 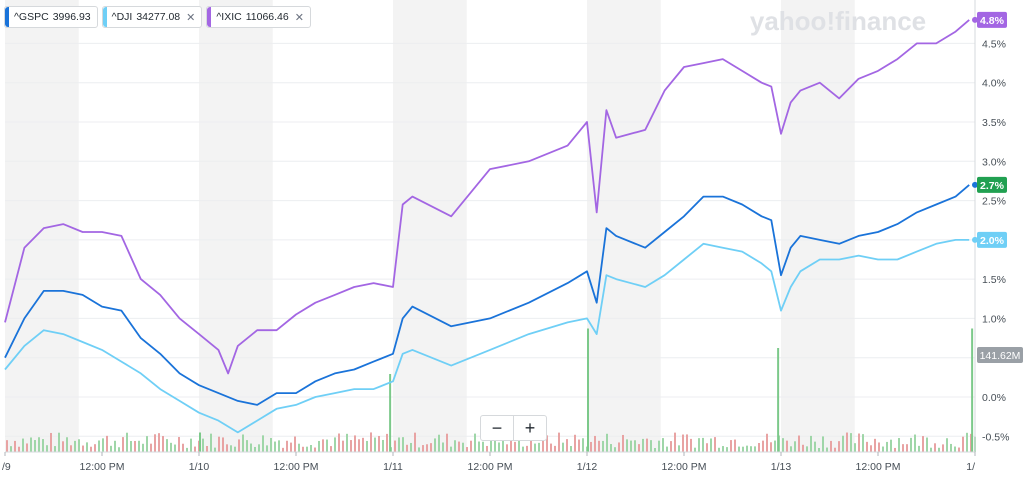 I want to click on y-tick-label: 0.0%, so click(x=994, y=398).